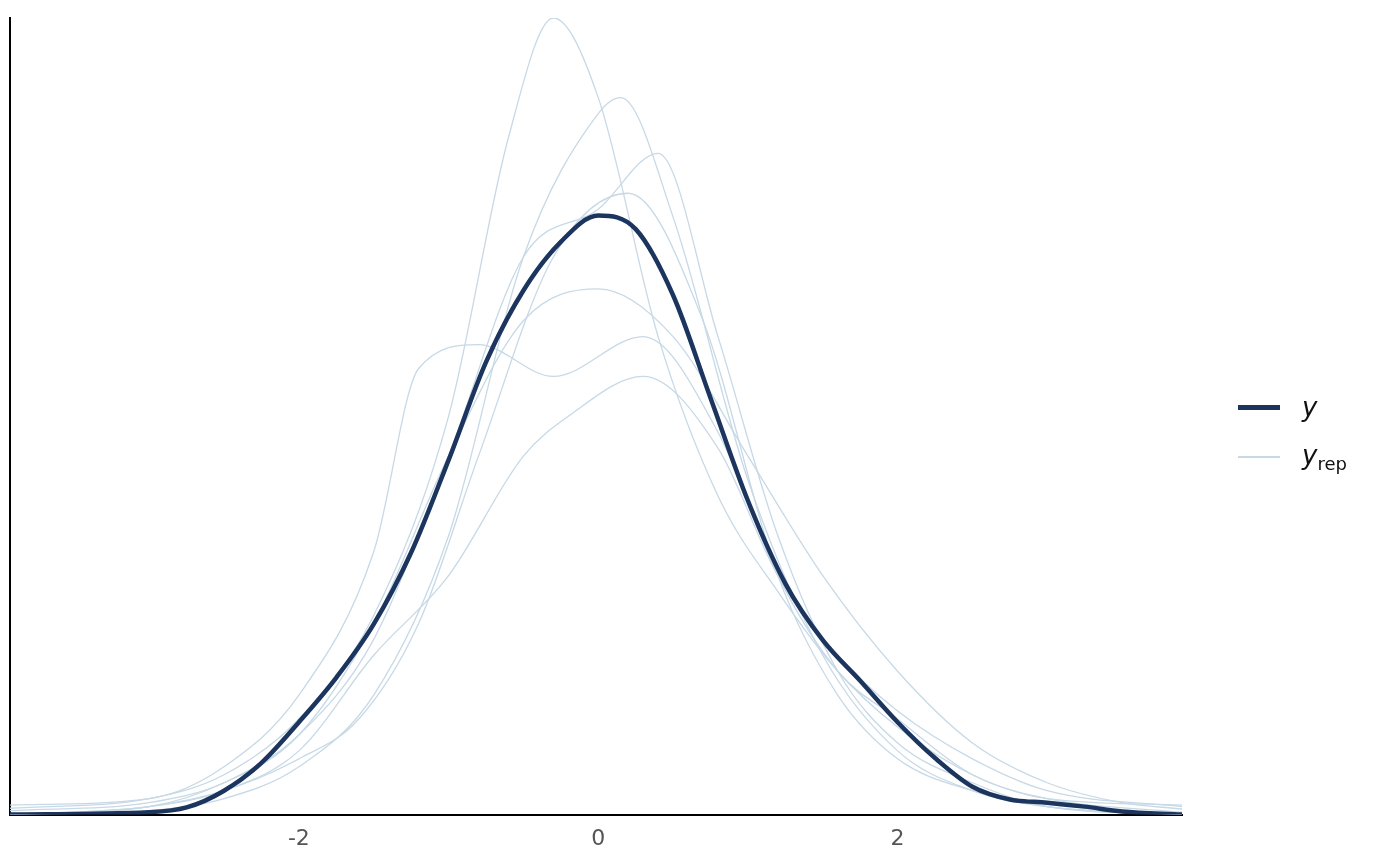 The width and height of the screenshot is (1400, 865). What do you see at coordinates (598, 837) in the screenshot?
I see `x-tick-label: 0` at bounding box center [598, 837].